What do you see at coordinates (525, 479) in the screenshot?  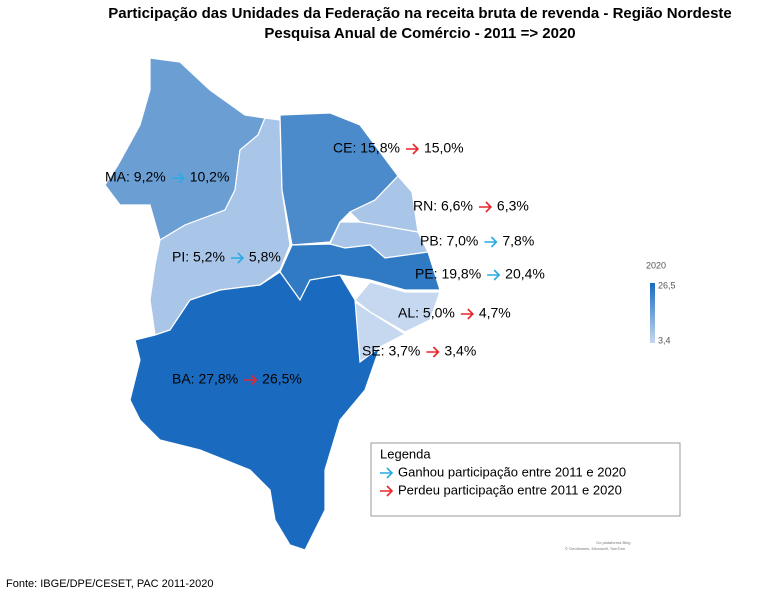 I see `legend-box` at bounding box center [525, 479].